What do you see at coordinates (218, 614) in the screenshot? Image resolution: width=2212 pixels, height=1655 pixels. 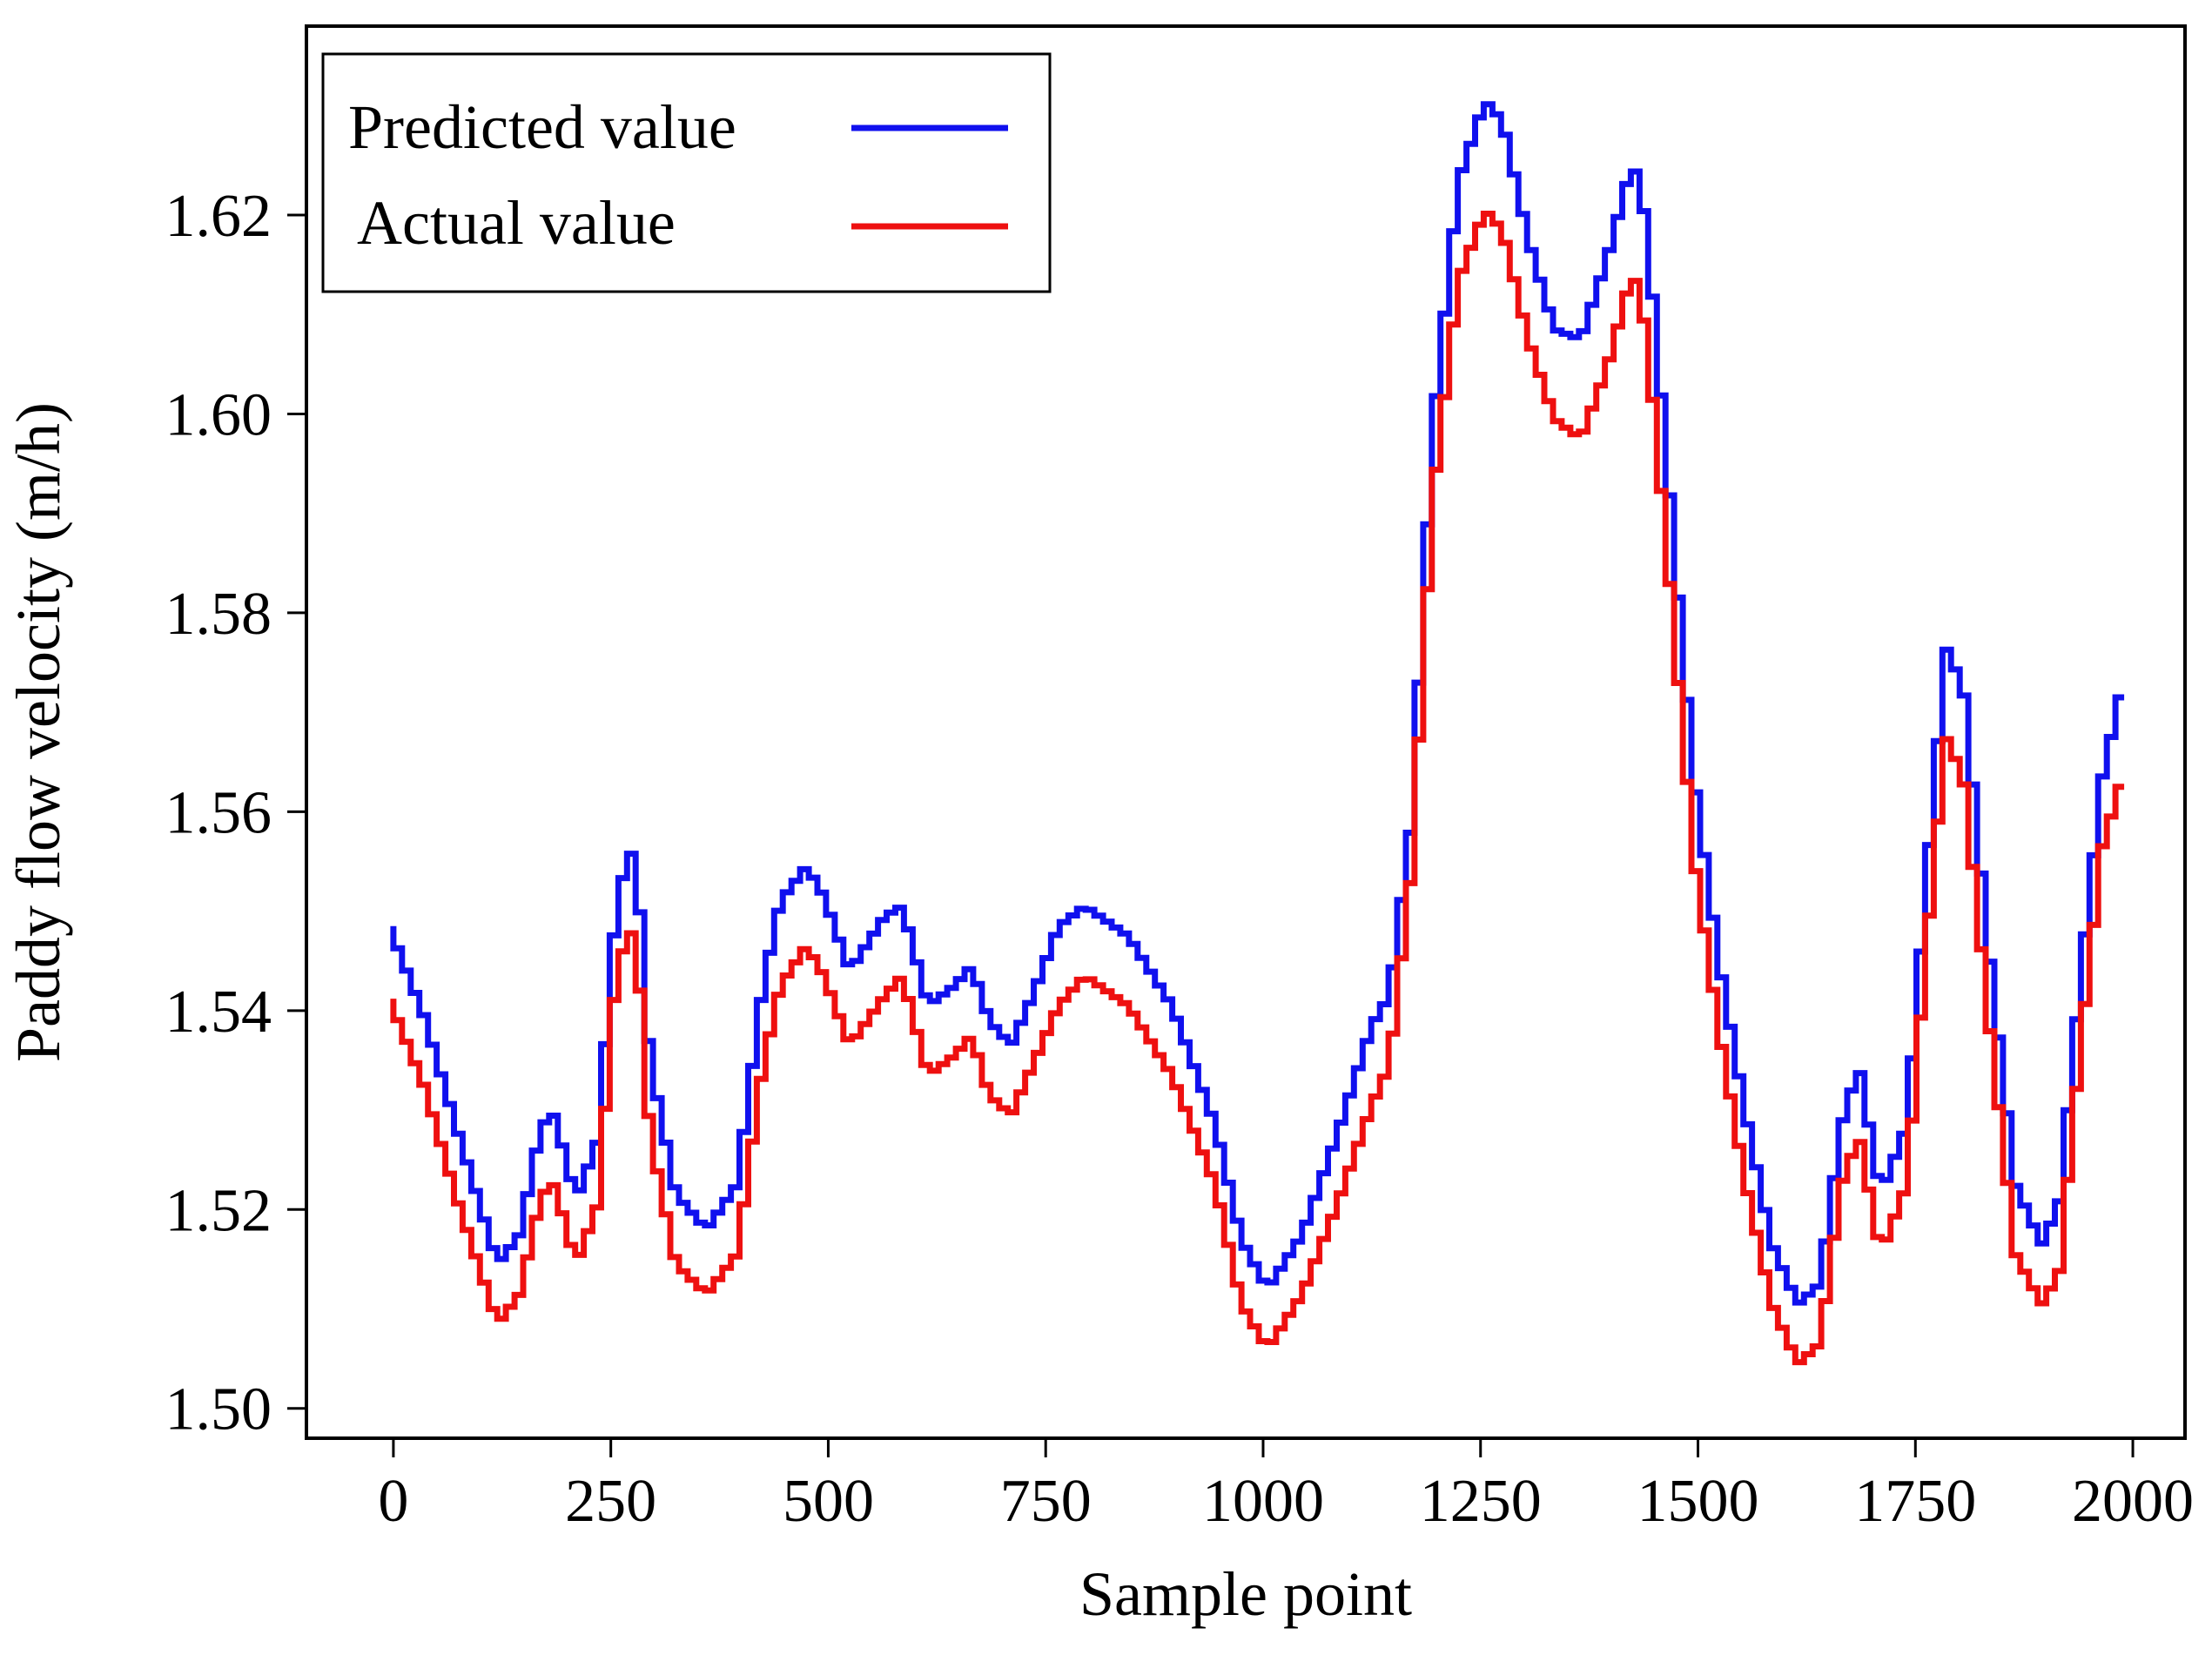 I see `y-tick-label: 1.58` at bounding box center [218, 614].